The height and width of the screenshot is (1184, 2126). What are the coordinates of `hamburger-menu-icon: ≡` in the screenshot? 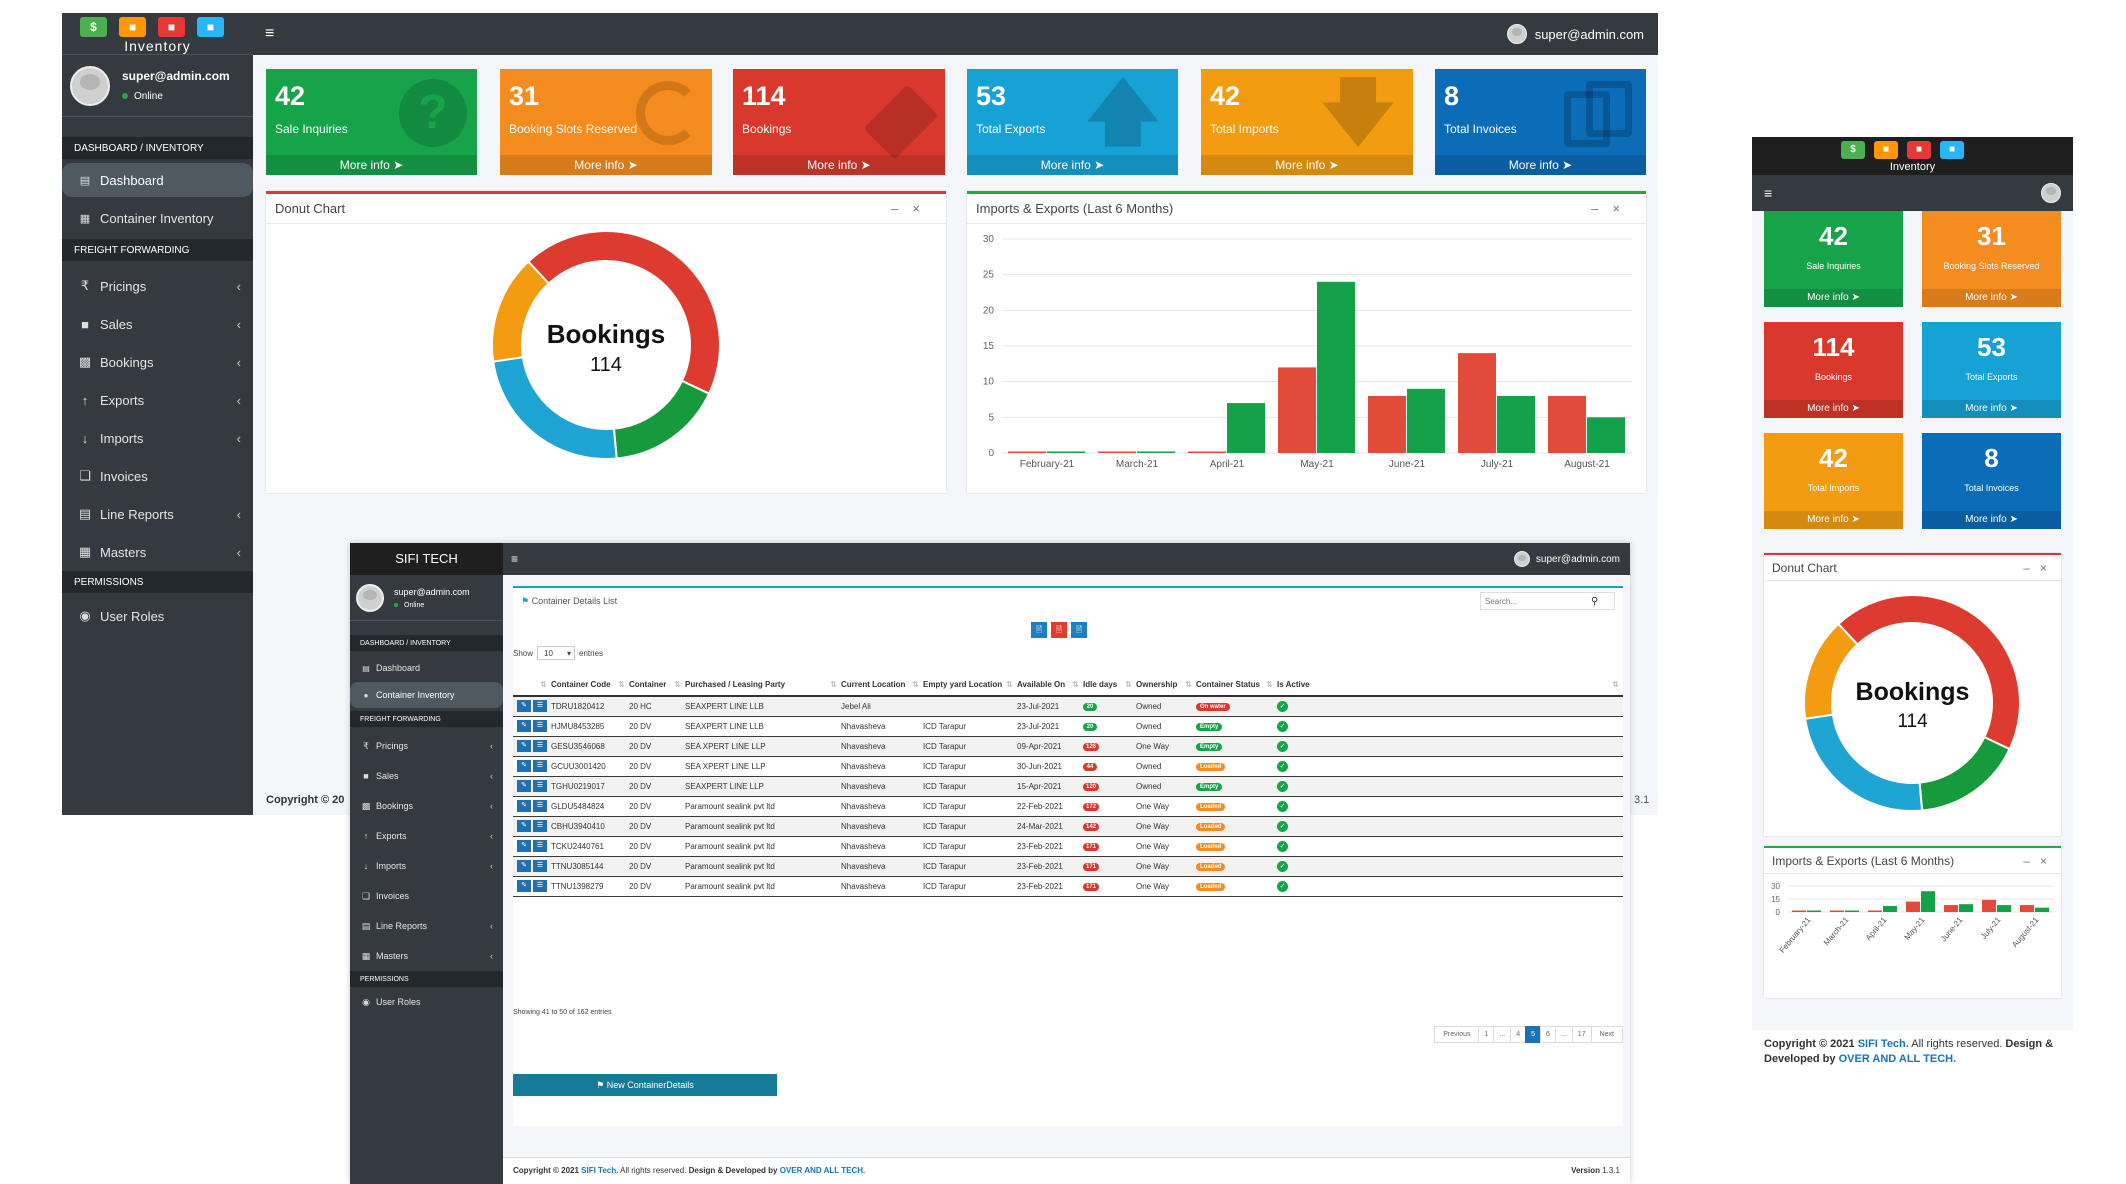 It's located at (515, 559).